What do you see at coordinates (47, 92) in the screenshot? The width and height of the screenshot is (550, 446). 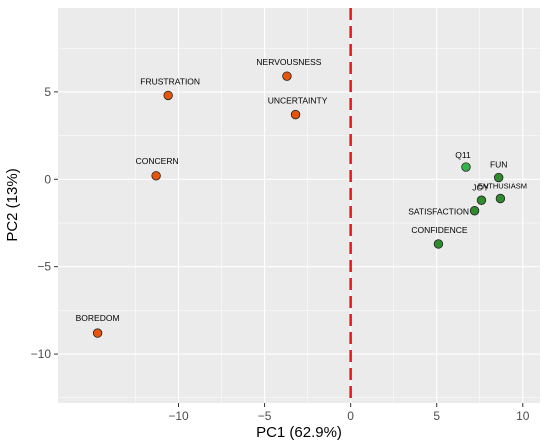 I see `y-tick-label: 5` at bounding box center [47, 92].